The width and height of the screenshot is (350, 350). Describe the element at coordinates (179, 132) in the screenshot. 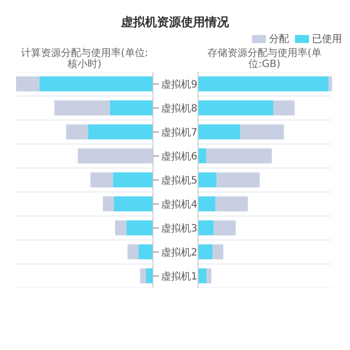

I see `y-tick-label: 虚拟机7` at that location.